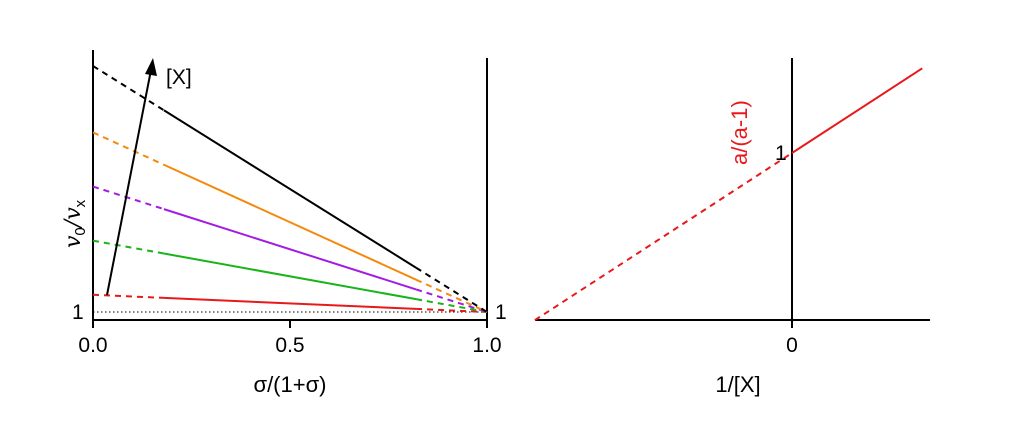  Describe the element at coordinates (128, 247) in the screenshot. I see `series-1-start-line` at that location.